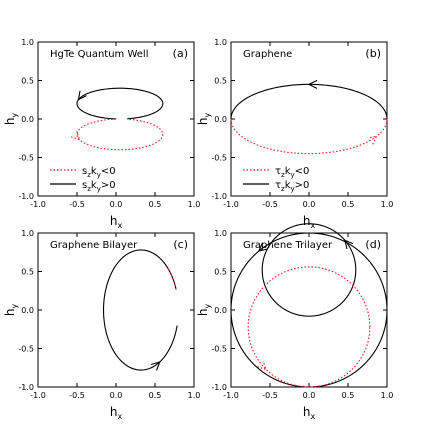  I want to click on panel-label: (a), so click(180, 53).